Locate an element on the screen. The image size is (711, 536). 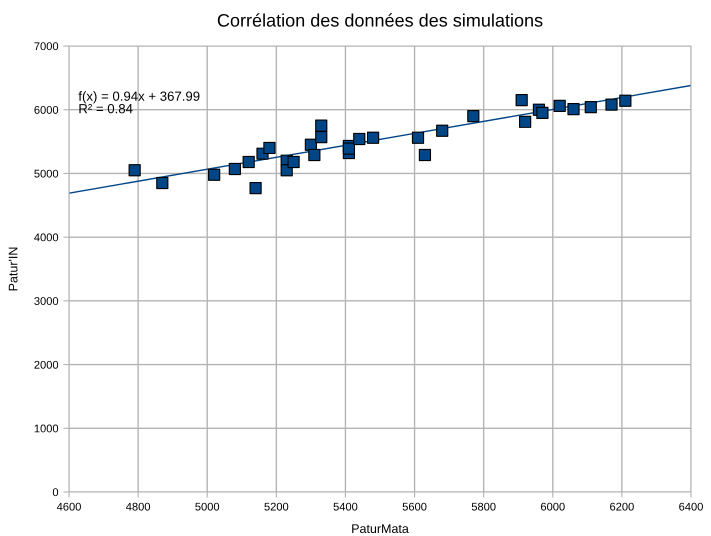
x-tick-label: 5000 is located at coordinates (207, 506).